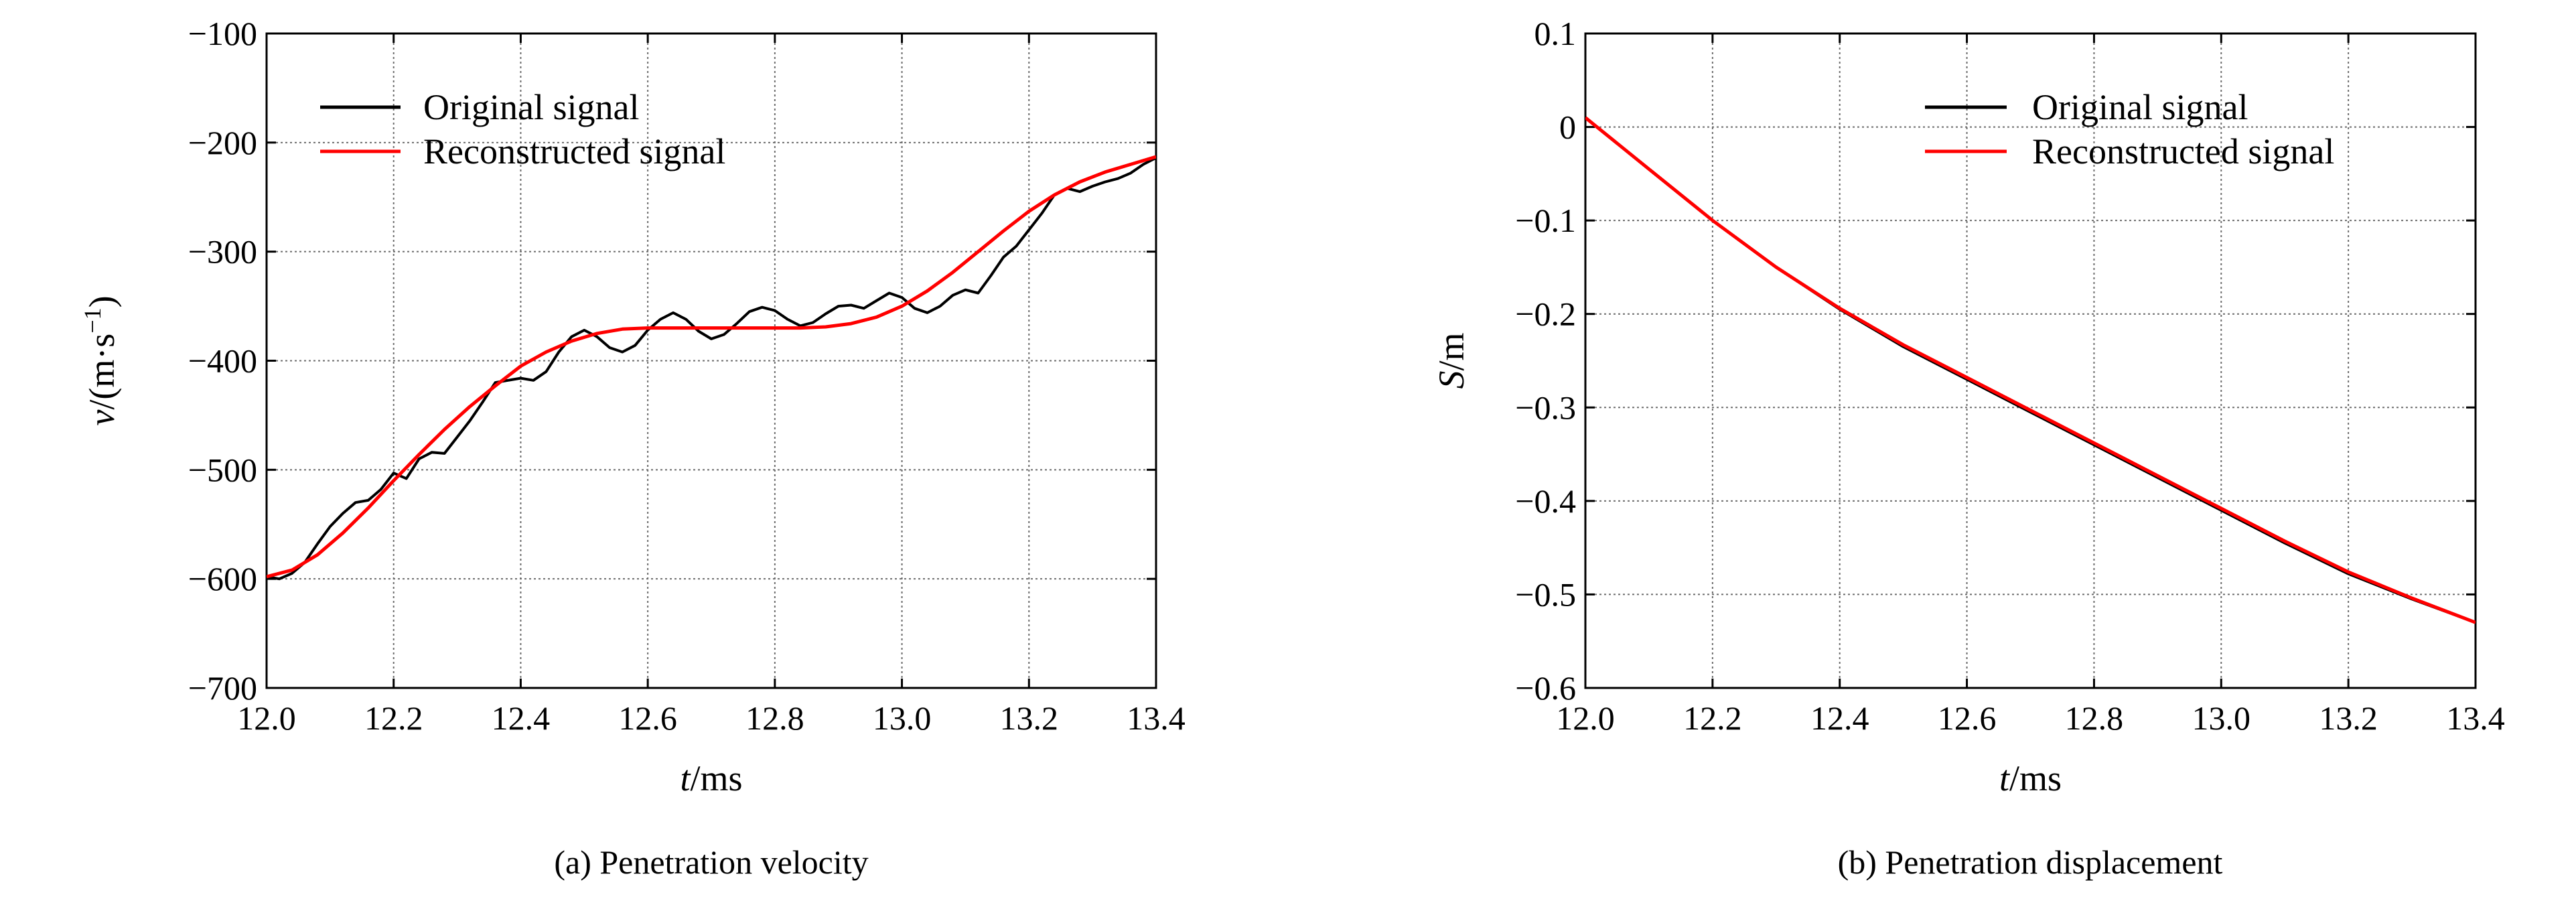 The height and width of the screenshot is (913, 2576). I want to click on y-axis-label: S/m, so click(1451, 360).